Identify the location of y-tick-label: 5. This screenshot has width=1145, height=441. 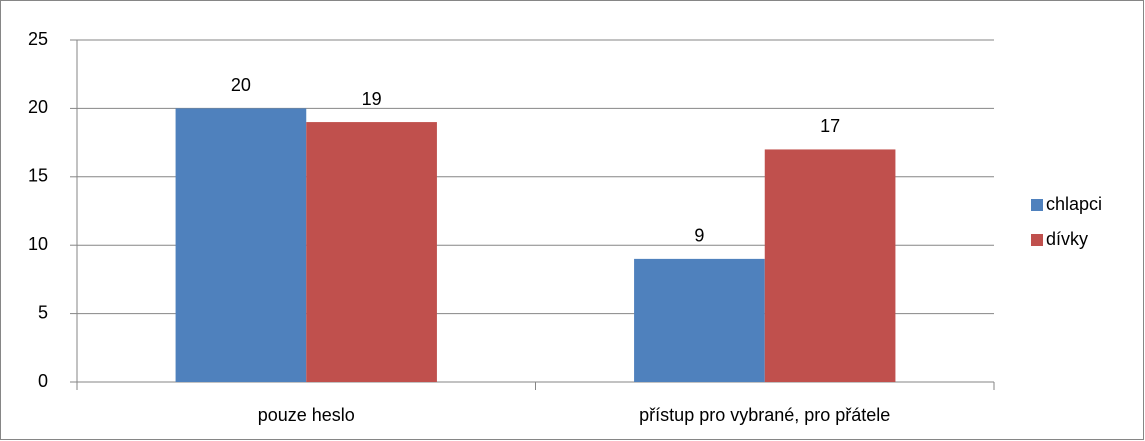
(43, 312).